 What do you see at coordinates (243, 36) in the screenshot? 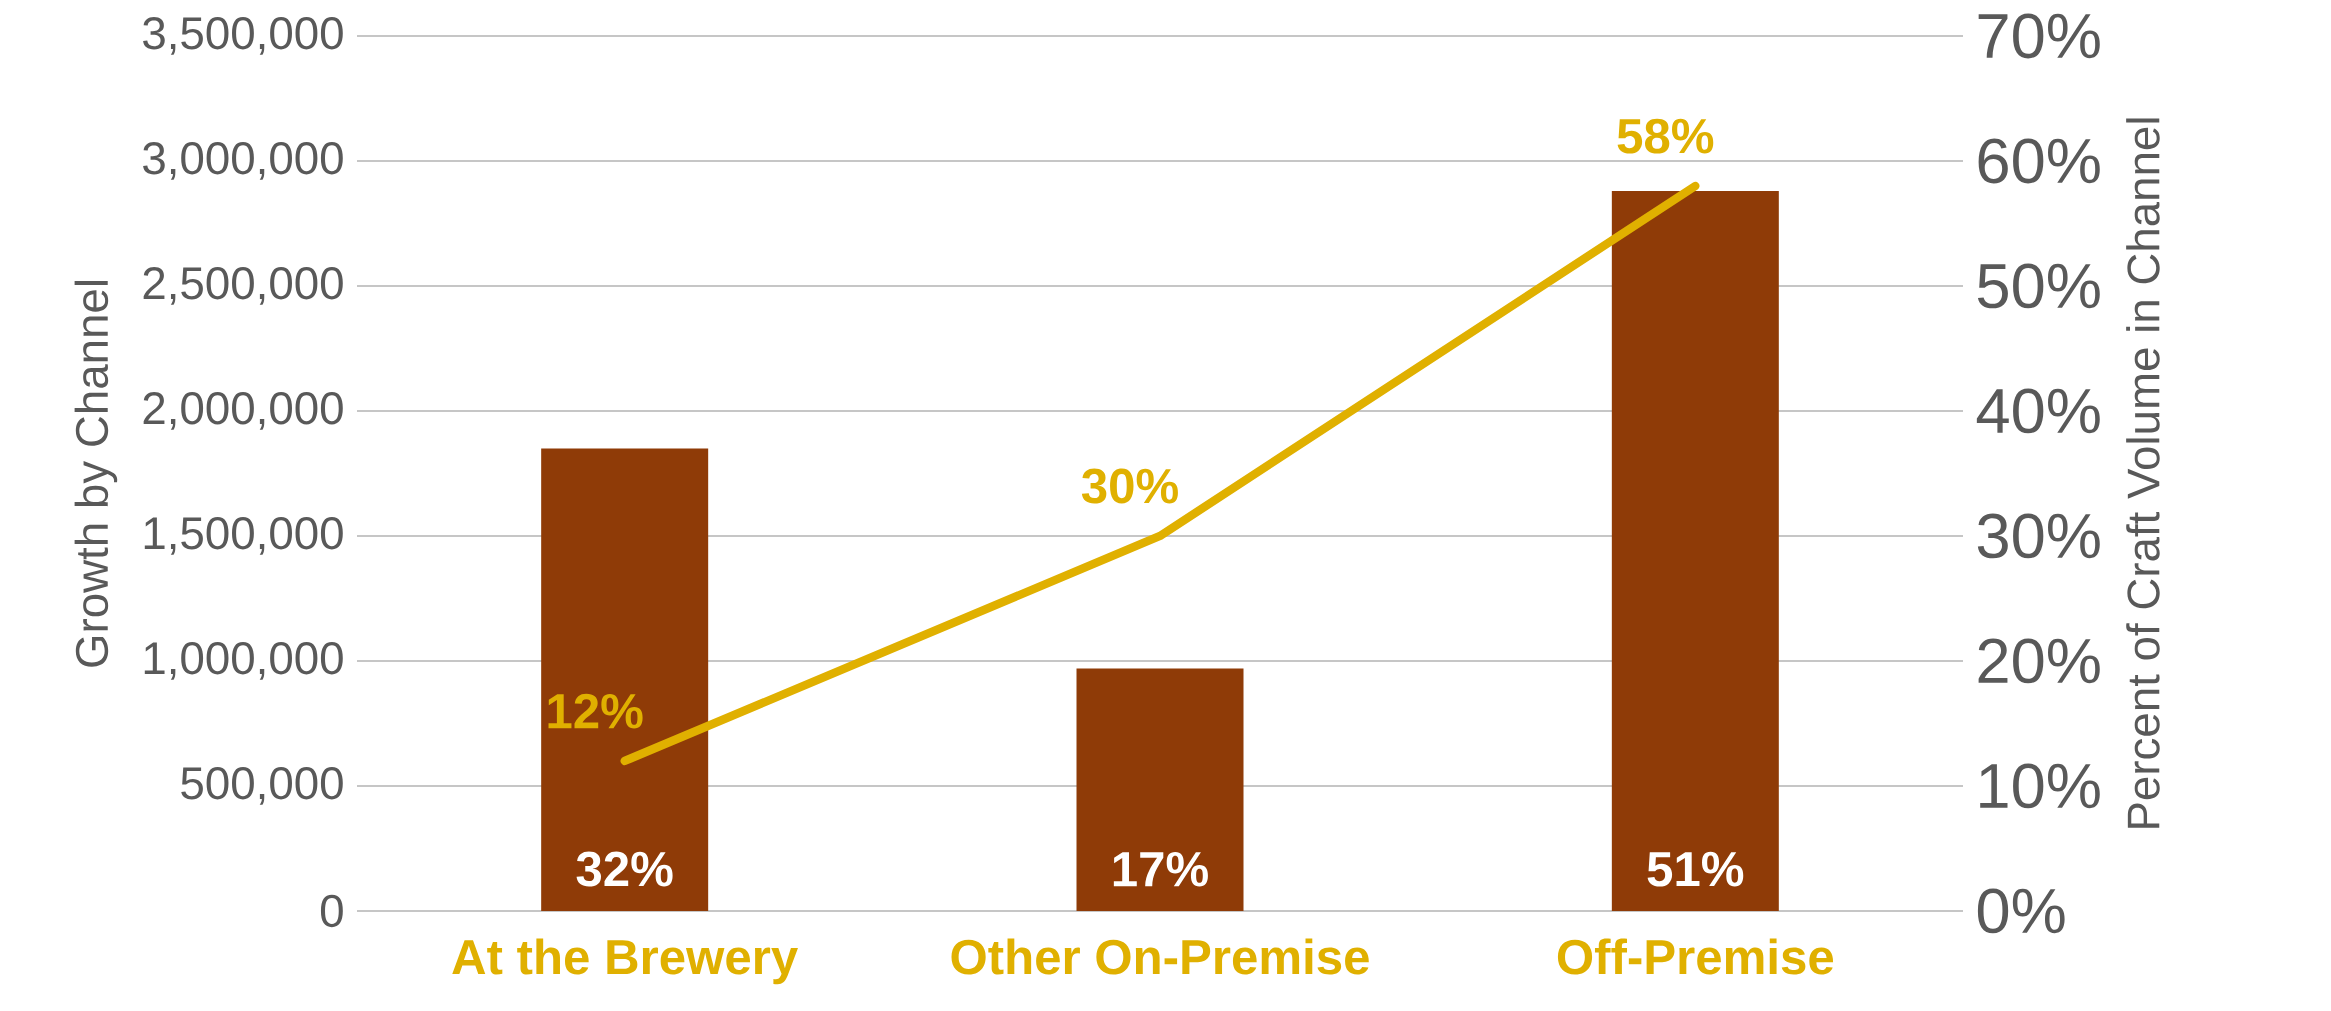
I see `y-tick-label: 3,500,000` at bounding box center [243, 36].